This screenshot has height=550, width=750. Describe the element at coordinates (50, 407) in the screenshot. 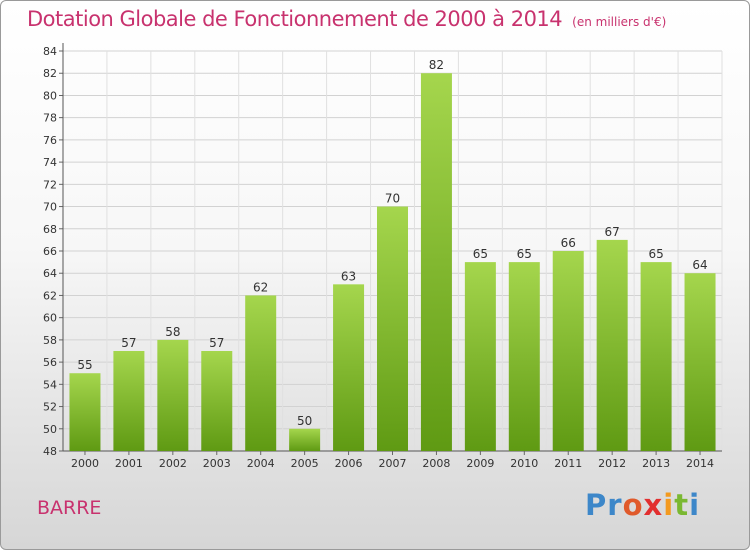

I see `y-tick-label: 52` at that location.